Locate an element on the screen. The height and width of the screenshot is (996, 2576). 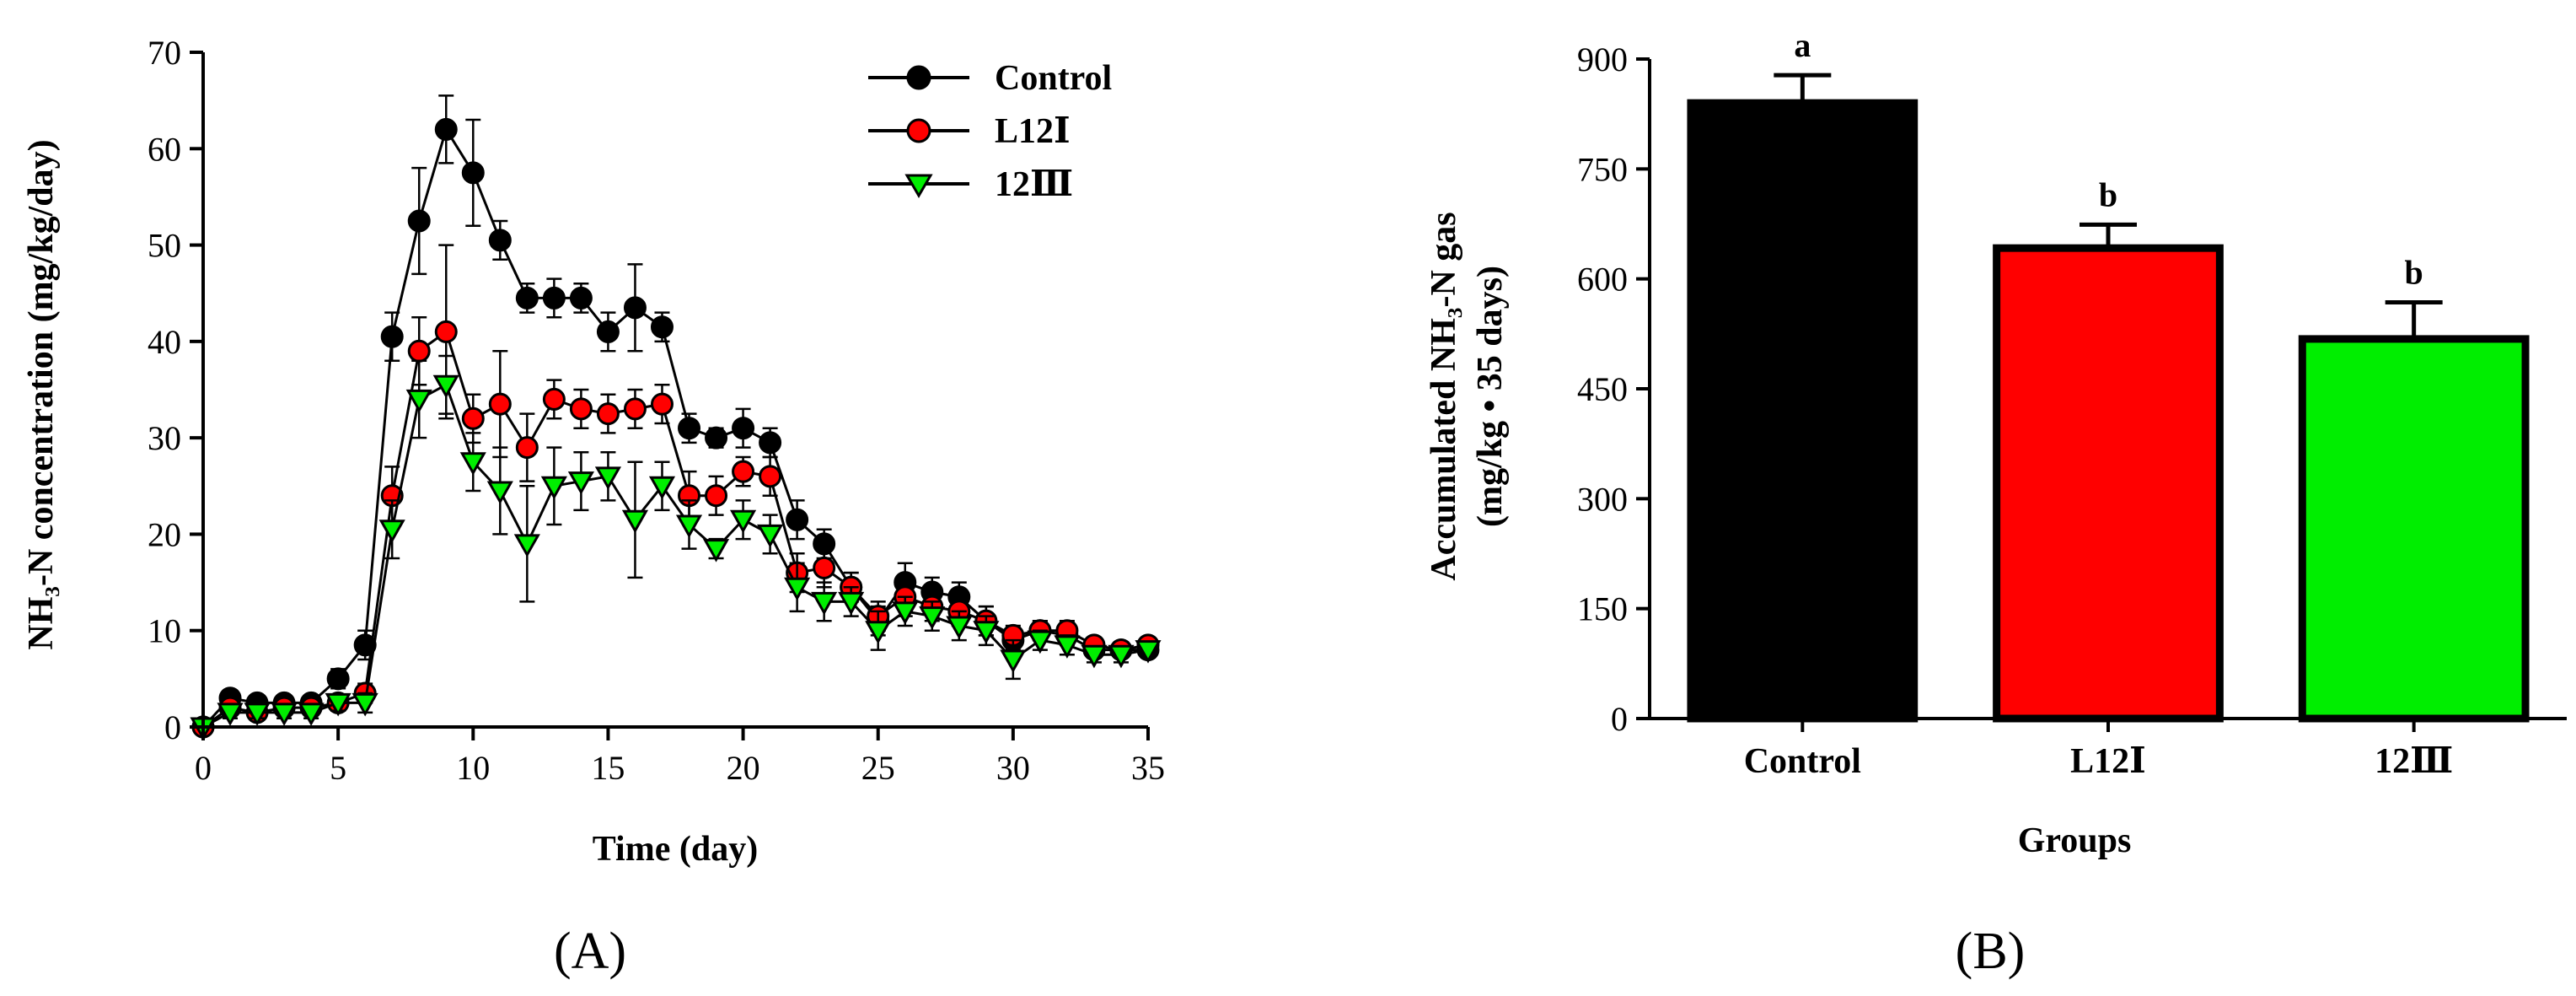
y-tick-label: 900 is located at coordinates (1602, 59).